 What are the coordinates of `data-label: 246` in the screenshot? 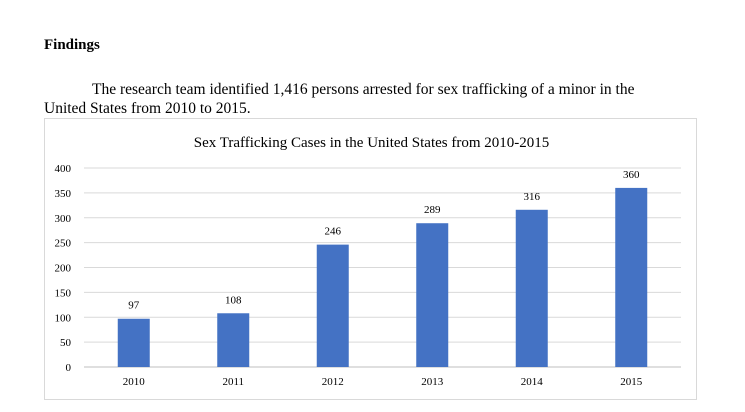 It's located at (333, 232).